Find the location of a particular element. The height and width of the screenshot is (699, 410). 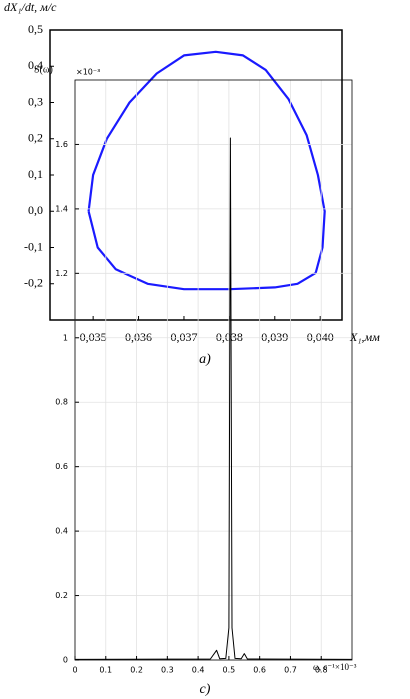

x-tick-label: 0.2 is located at coordinates (136, 670).